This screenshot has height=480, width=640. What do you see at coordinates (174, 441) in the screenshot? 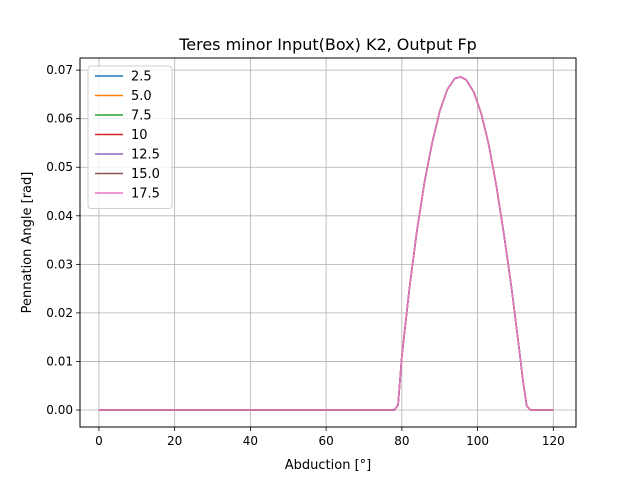
I see `x-tick-label: 20` at bounding box center [174, 441].